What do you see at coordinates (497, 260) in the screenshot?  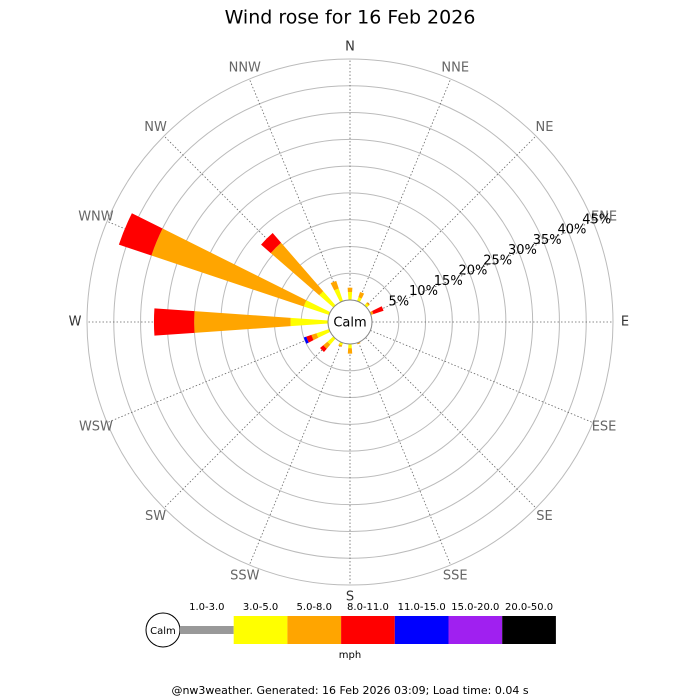 I see `ring-label: 25%` at bounding box center [497, 260].